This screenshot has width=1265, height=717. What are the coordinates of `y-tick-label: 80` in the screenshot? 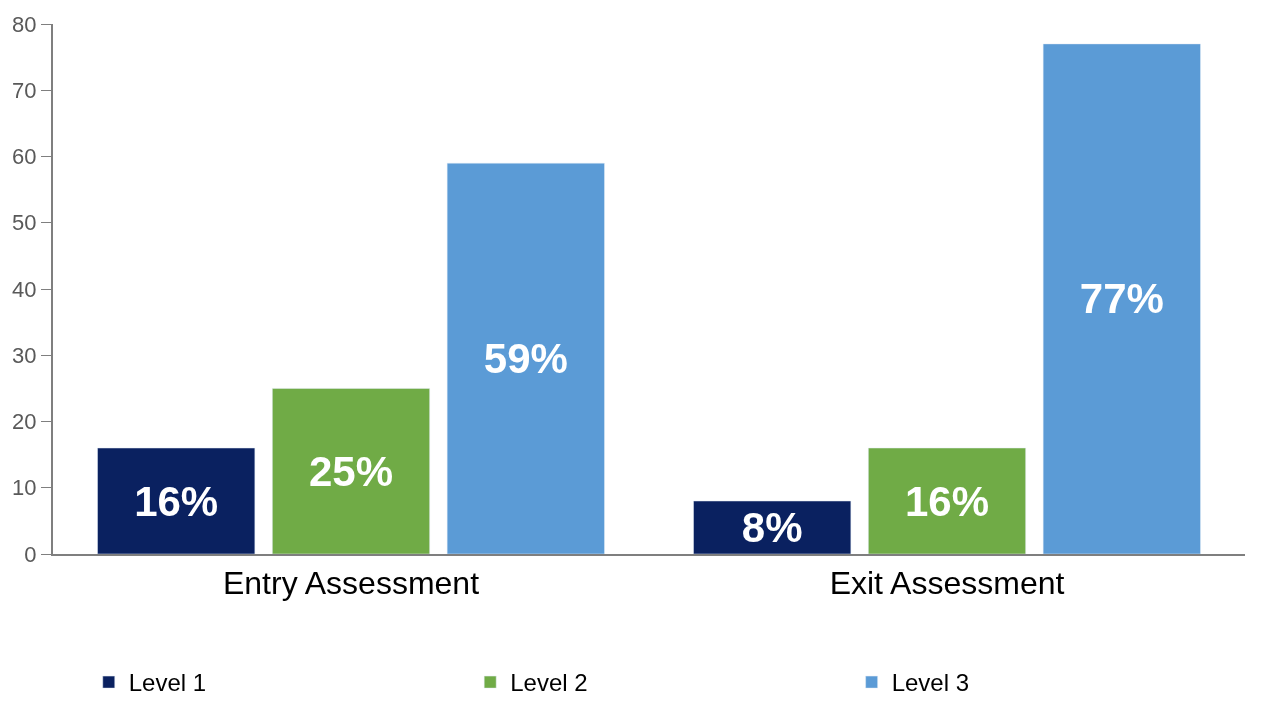 It's located at (24, 24).